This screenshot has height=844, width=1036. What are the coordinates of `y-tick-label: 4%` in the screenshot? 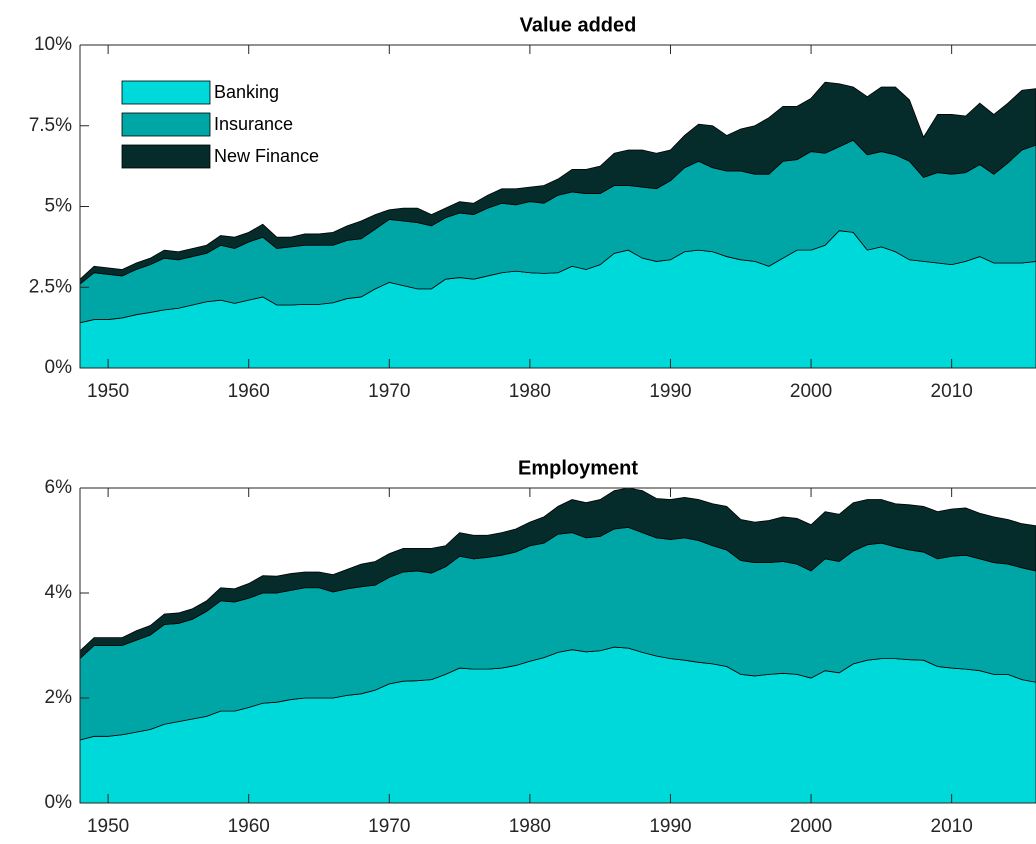 It's located at (59, 592).